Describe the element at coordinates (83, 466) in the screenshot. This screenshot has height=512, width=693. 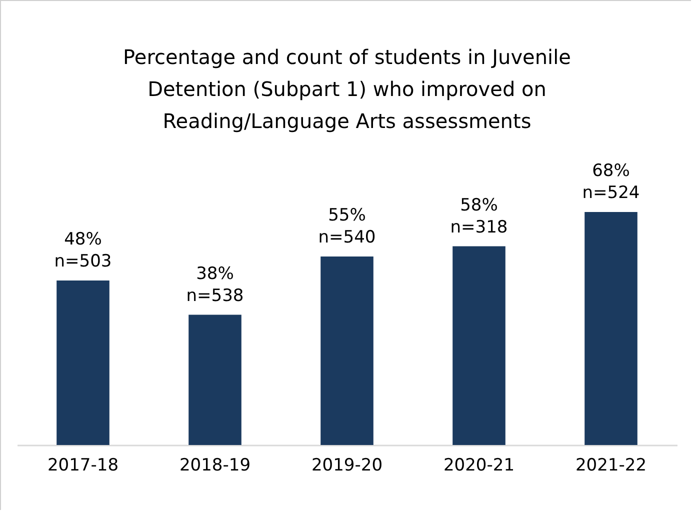
I see `x-tick-label: 2017-18` at that location.